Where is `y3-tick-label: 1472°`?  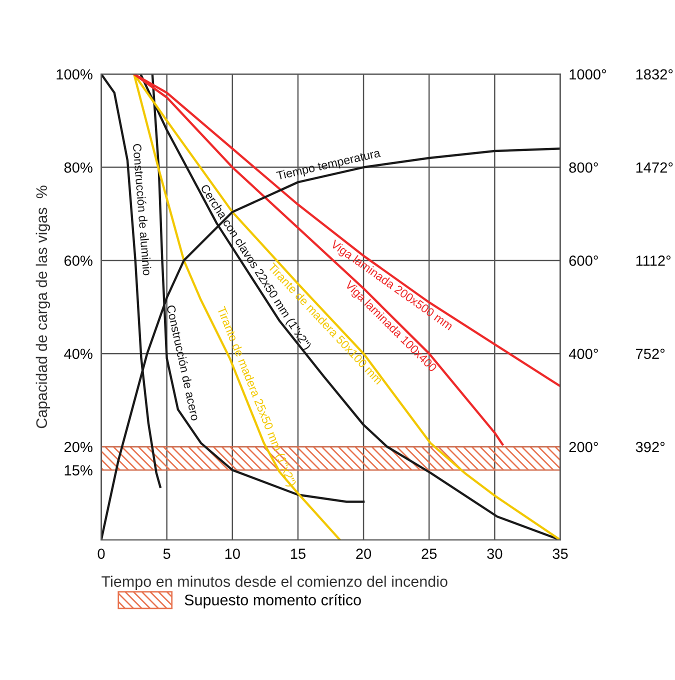 y3-tick-label: 1472° is located at coordinates (654, 167).